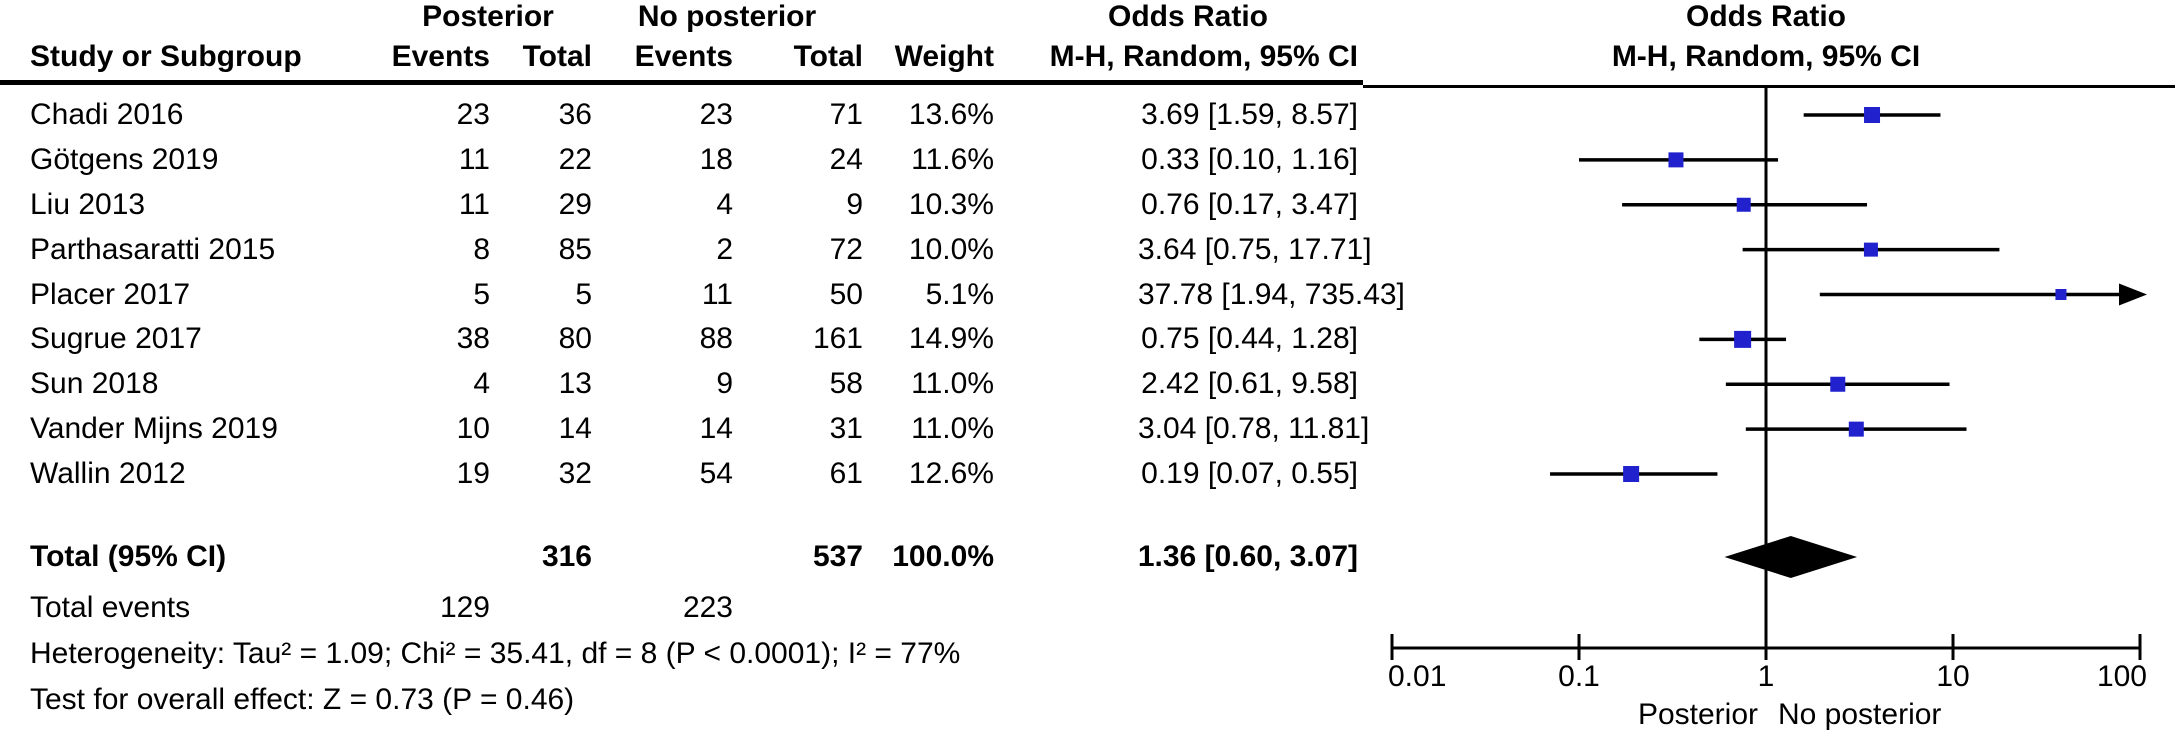 Image resolution: width=2175 pixels, height=740 pixels. What do you see at coordinates (154, 428) in the screenshot?
I see `study-name: Vander Mijns 2019` at bounding box center [154, 428].